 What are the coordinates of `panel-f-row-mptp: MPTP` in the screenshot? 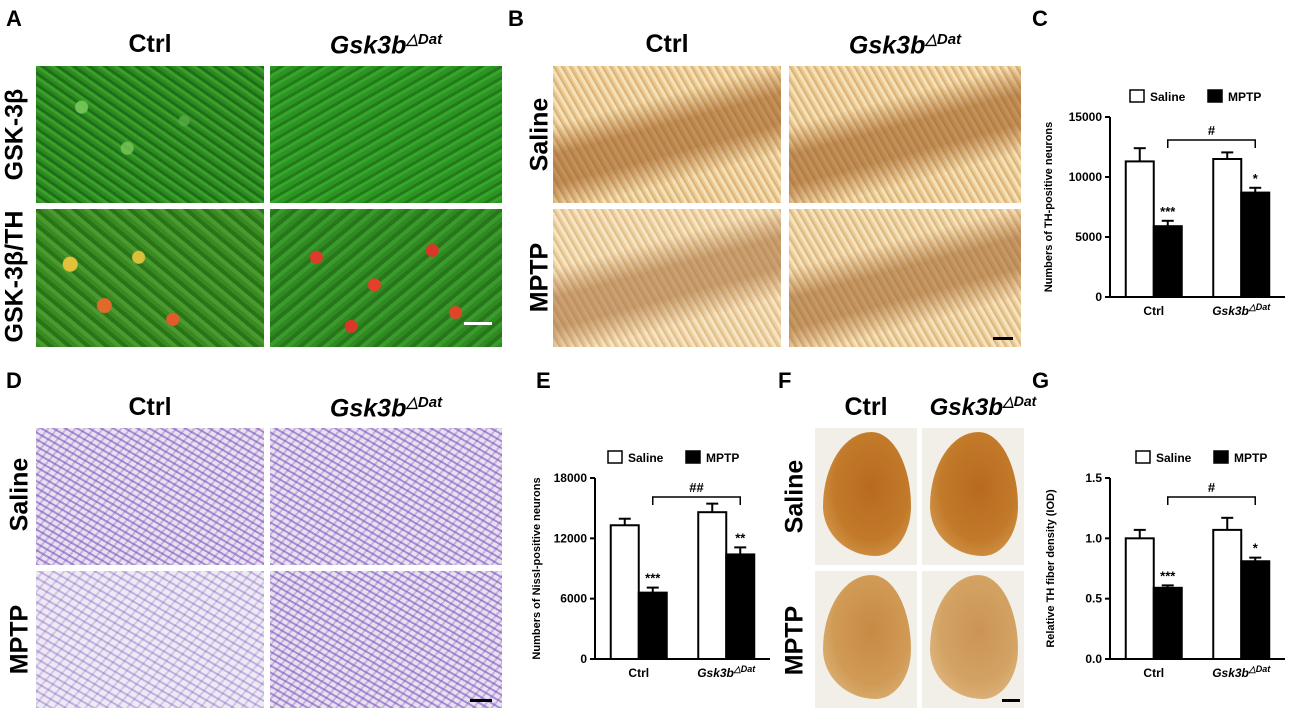 It's located at (794, 640).